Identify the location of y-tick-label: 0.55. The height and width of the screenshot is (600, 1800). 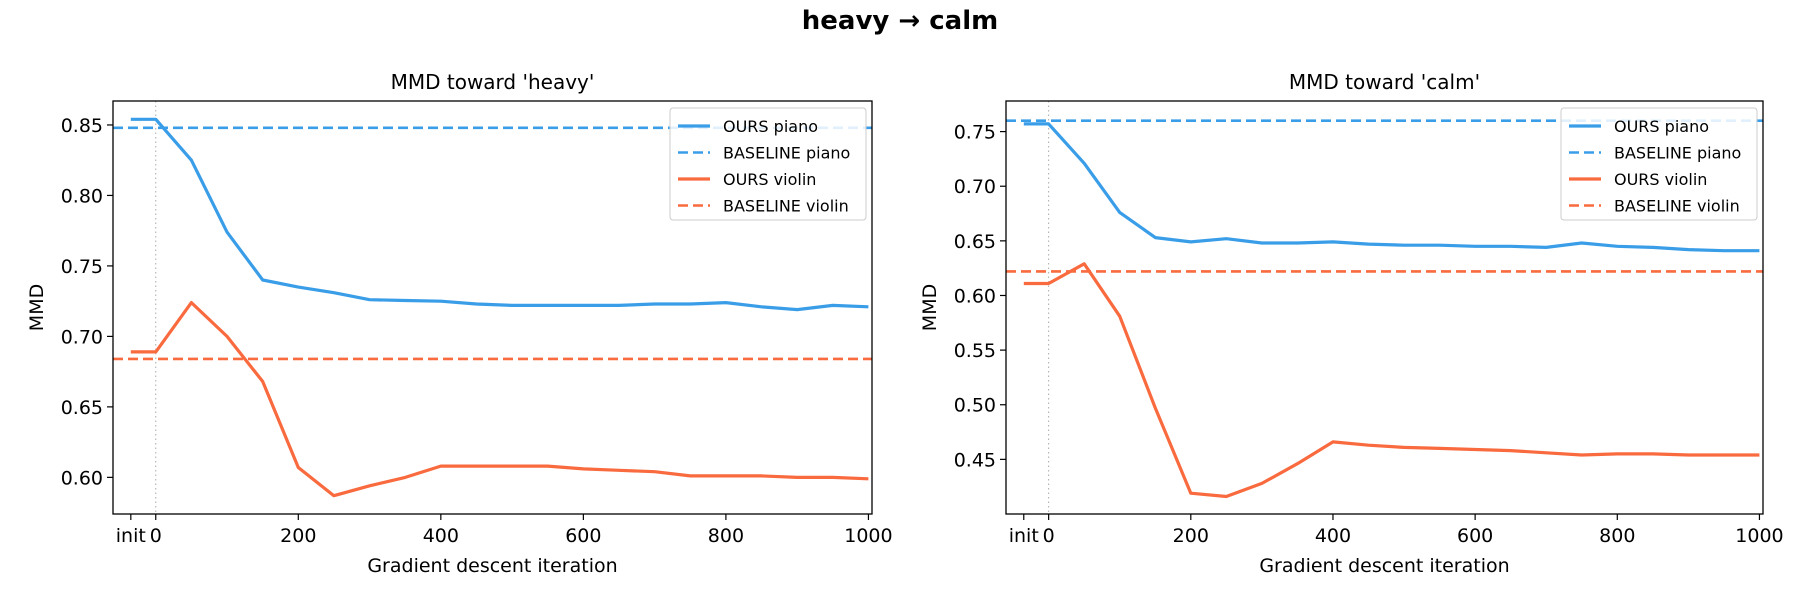
(975, 351).